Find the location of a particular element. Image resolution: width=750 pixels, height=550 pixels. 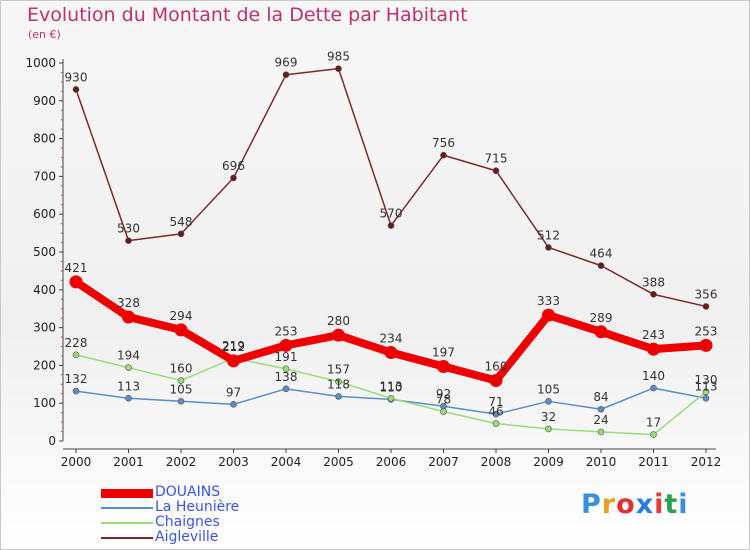

x-tick-label: 2011 is located at coordinates (653, 462).